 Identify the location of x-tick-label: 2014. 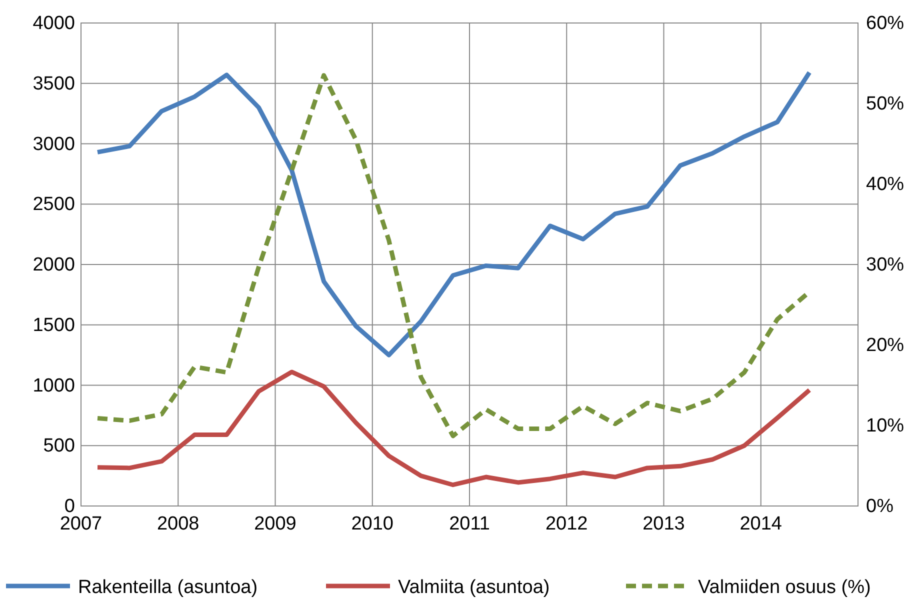
(761, 523).